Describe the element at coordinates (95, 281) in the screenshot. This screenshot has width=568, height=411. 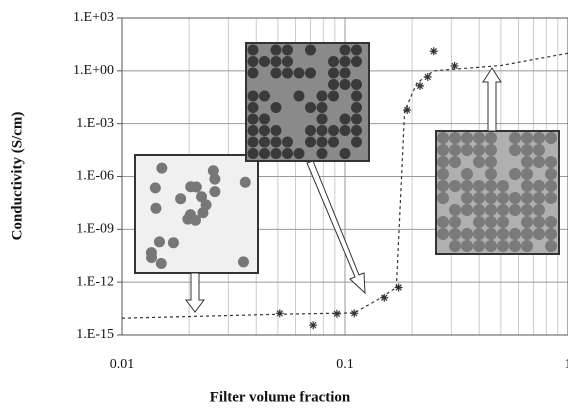
I see `y-tick-label: 1.E-12` at that location.